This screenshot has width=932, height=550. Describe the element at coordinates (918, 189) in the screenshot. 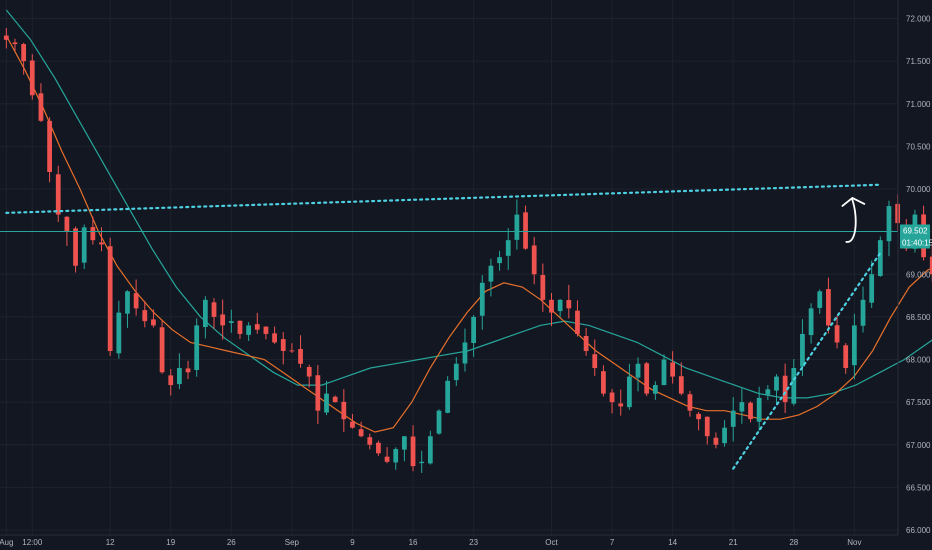

I see `price-tick-label: 70.000` at that location.